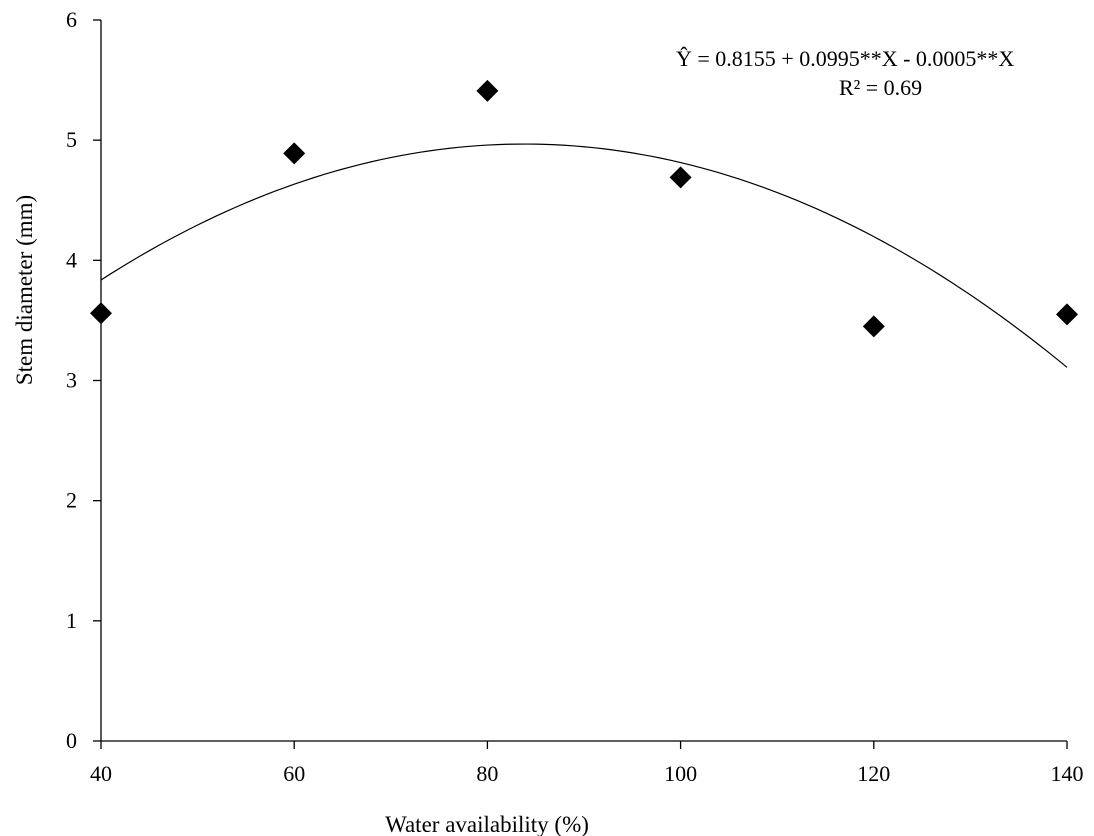 Image resolution: width=1094 pixels, height=836 pixels. I want to click on x-ticks: 40 60 80 100 120 140, so click(587, 763).